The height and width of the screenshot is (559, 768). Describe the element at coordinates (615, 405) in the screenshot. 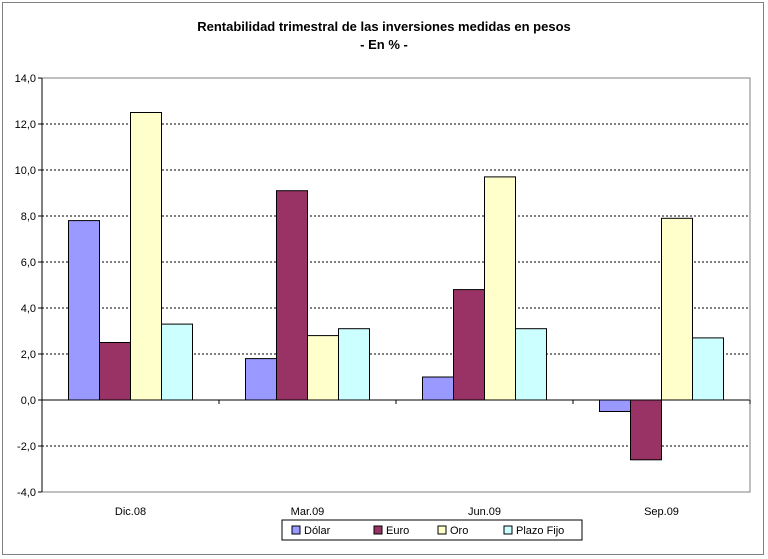

I see `bar-dólar-sep-09` at that location.